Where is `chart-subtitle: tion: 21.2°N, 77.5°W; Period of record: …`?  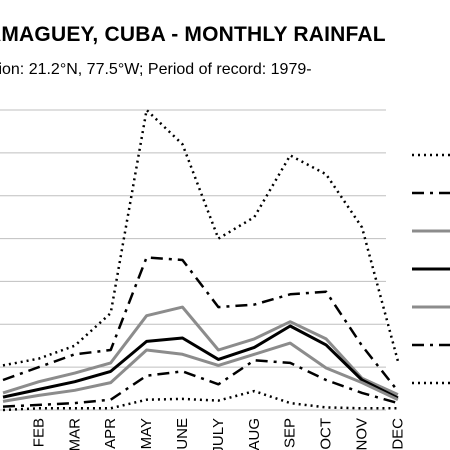 chart-subtitle: tion: 21.2°N, 77.5°W; Period of record: … is located at coordinates (156, 69).